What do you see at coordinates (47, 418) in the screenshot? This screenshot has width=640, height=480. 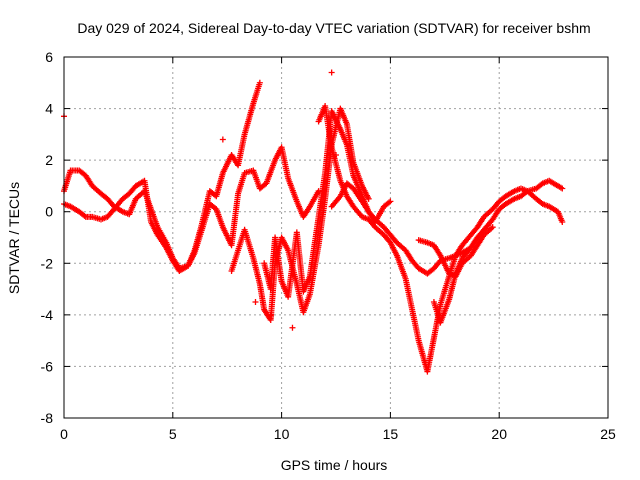 I see `y-tick-label: -8` at bounding box center [47, 418].